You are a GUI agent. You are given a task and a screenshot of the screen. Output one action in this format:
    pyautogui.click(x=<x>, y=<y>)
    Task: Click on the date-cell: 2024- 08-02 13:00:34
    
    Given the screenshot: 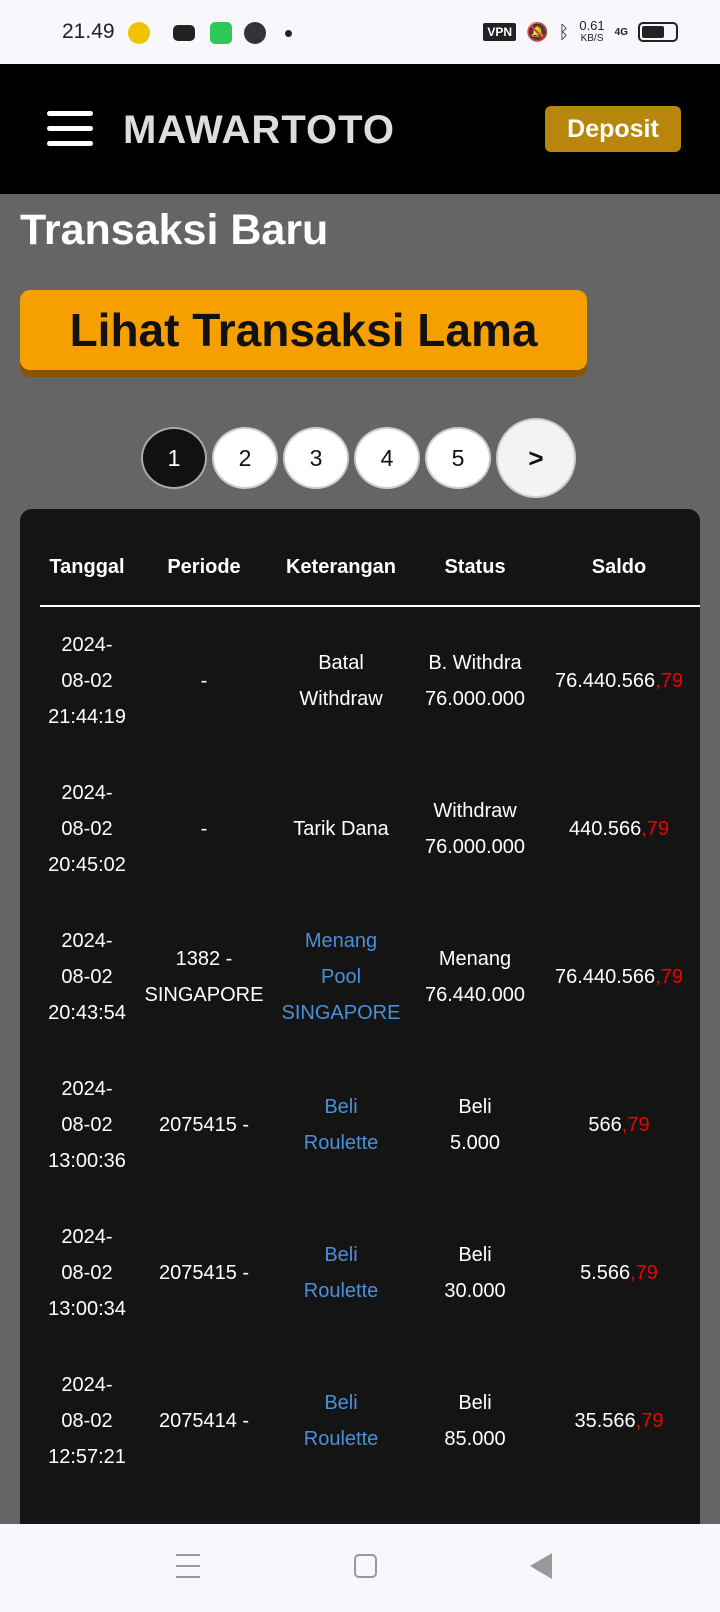 What is the action you would take?
    pyautogui.click(x=87, y=1273)
    